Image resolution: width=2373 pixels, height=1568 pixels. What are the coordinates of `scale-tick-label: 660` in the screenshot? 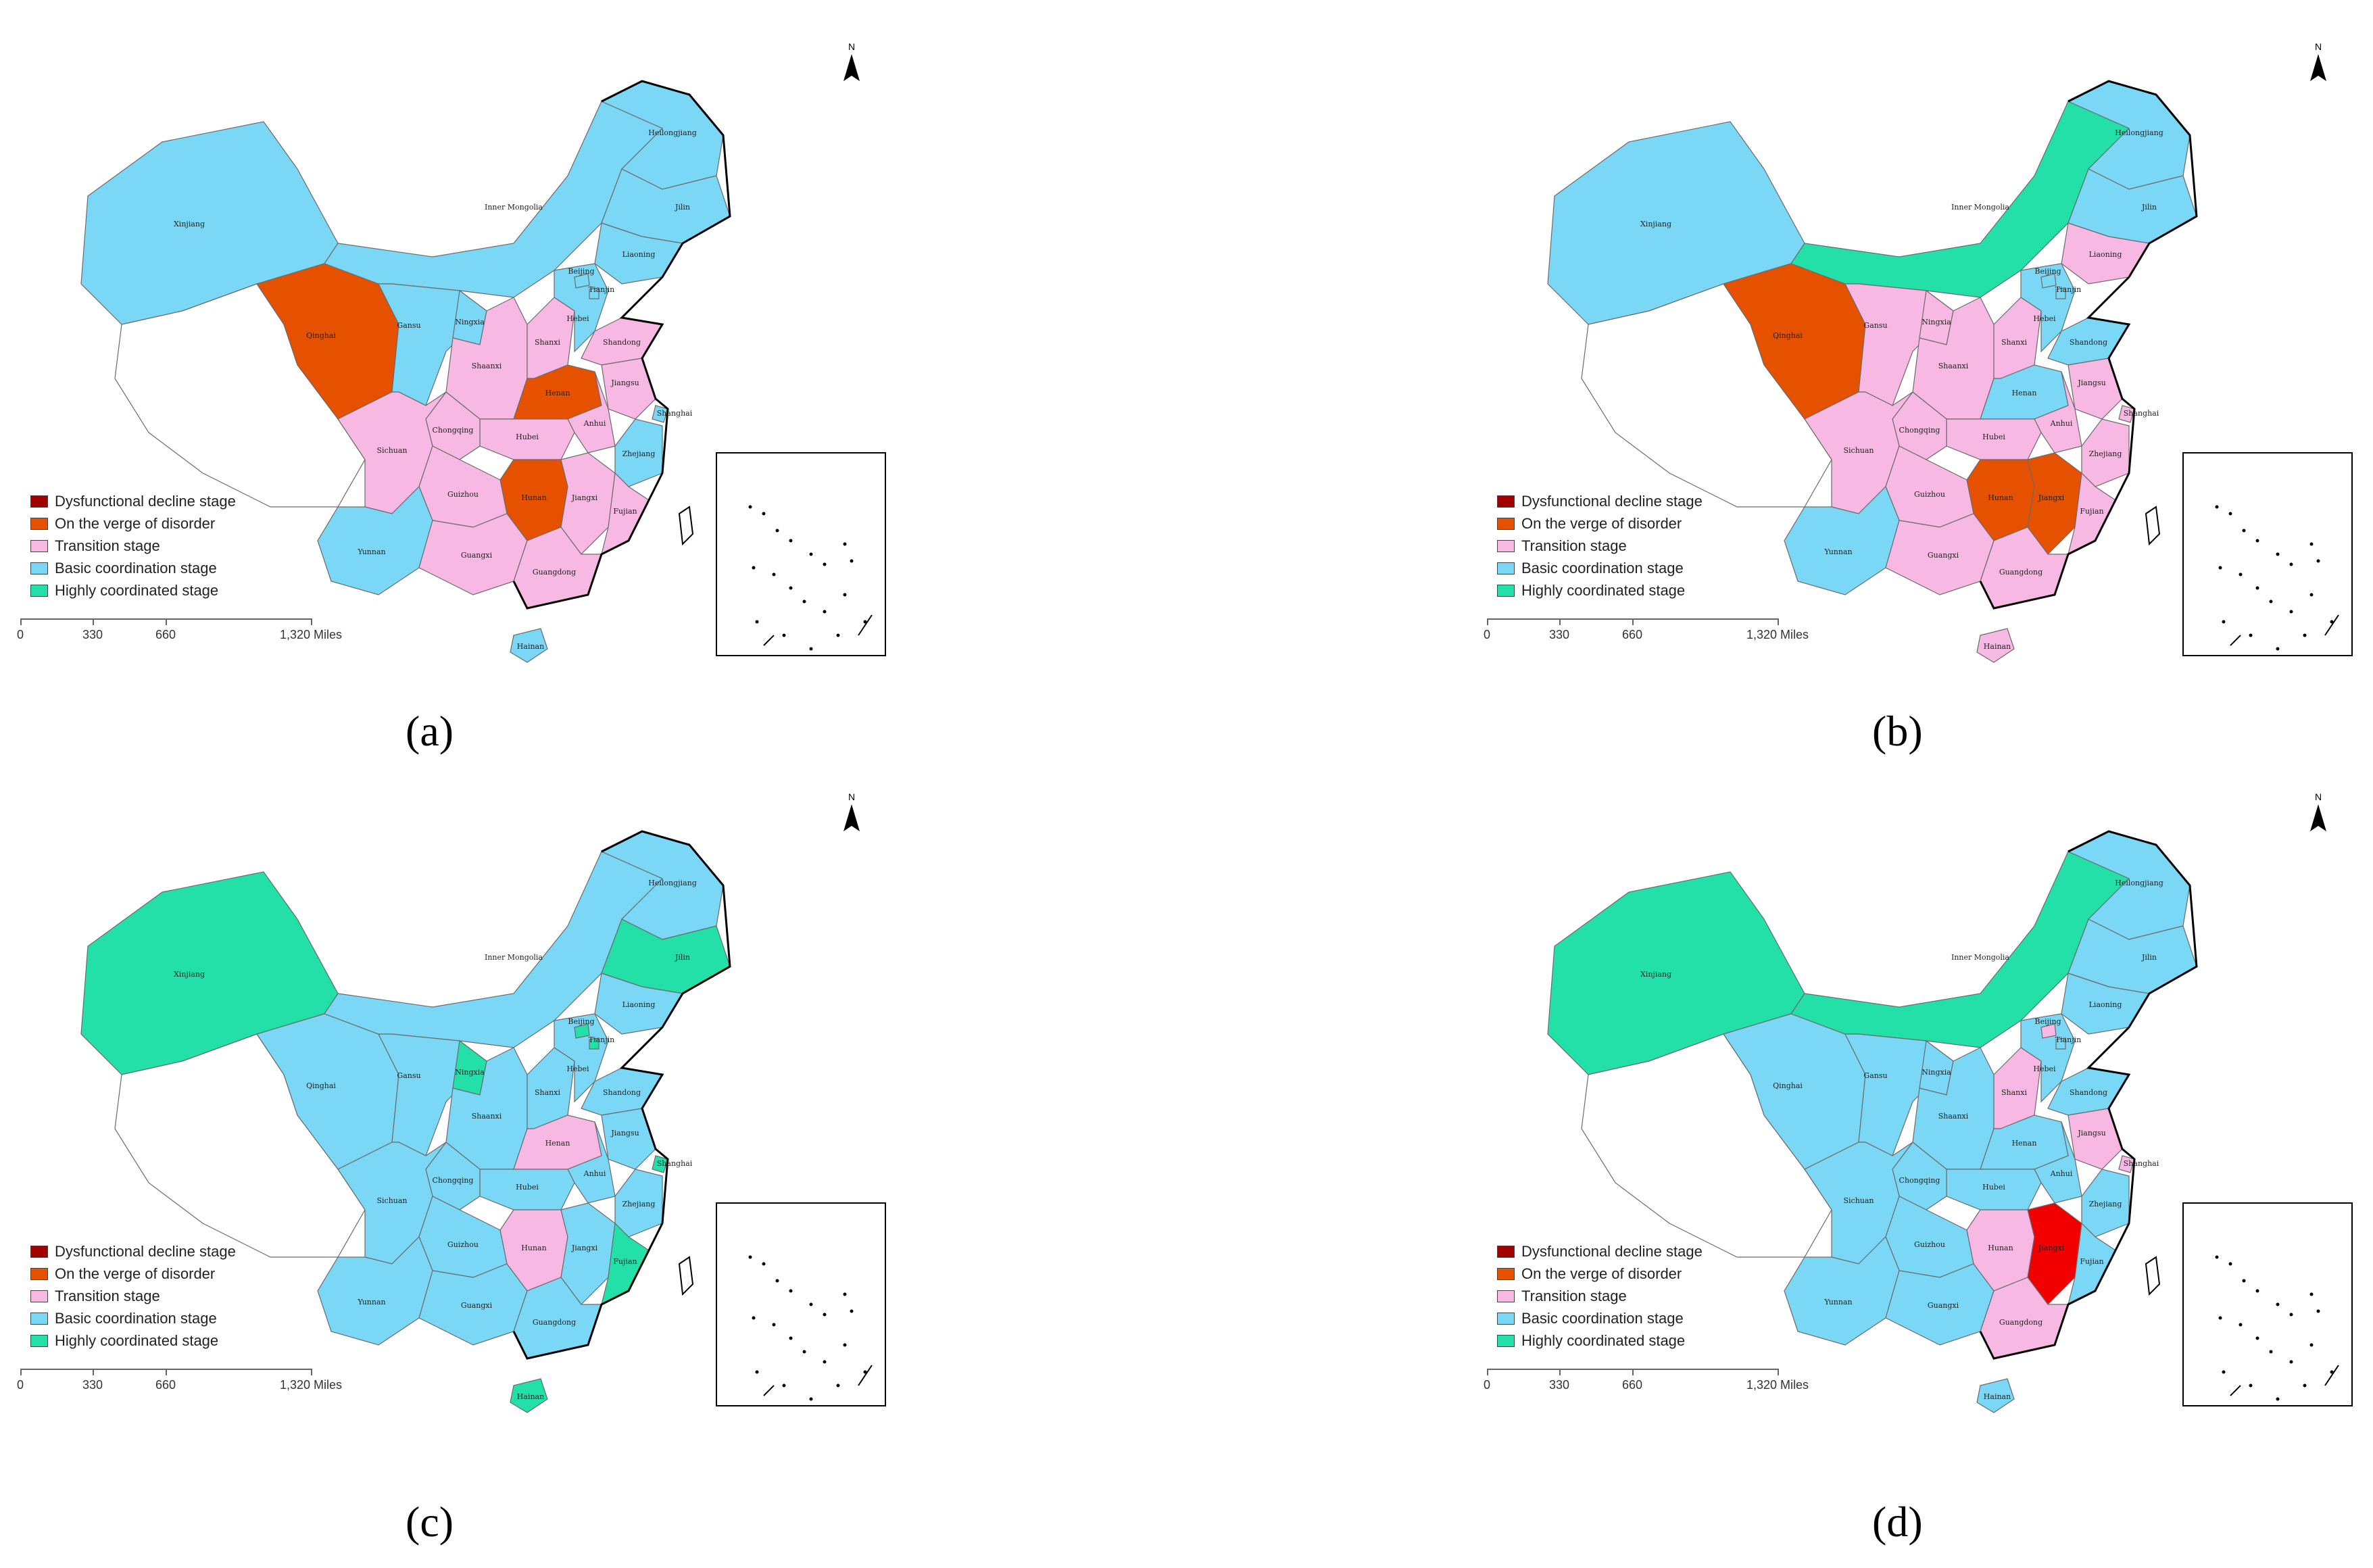 It's located at (165, 634).